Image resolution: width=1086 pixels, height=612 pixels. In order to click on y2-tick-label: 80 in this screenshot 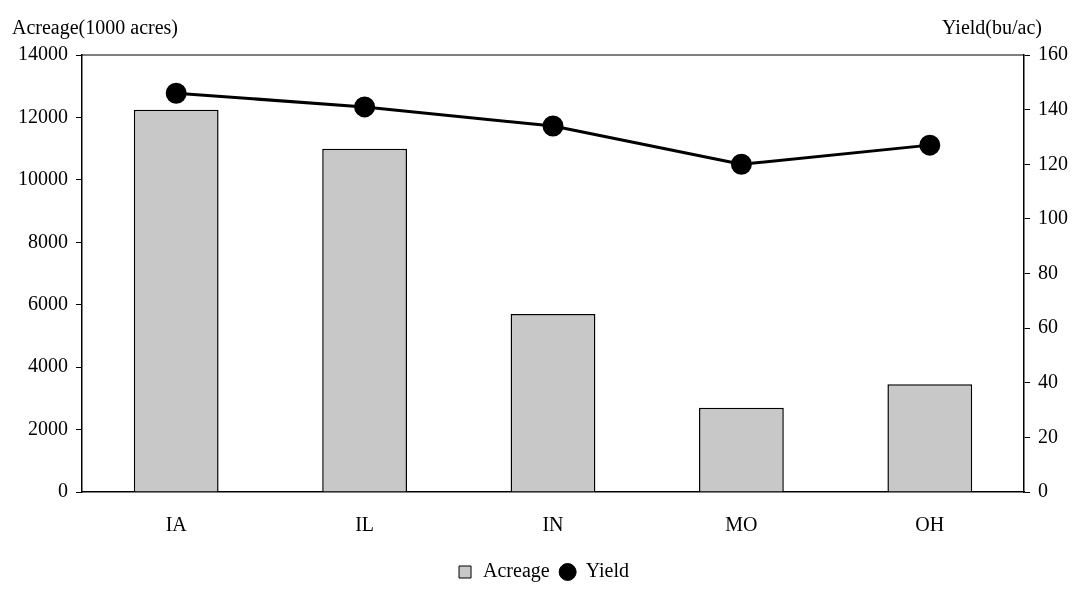, I will do `click(1048, 271)`.